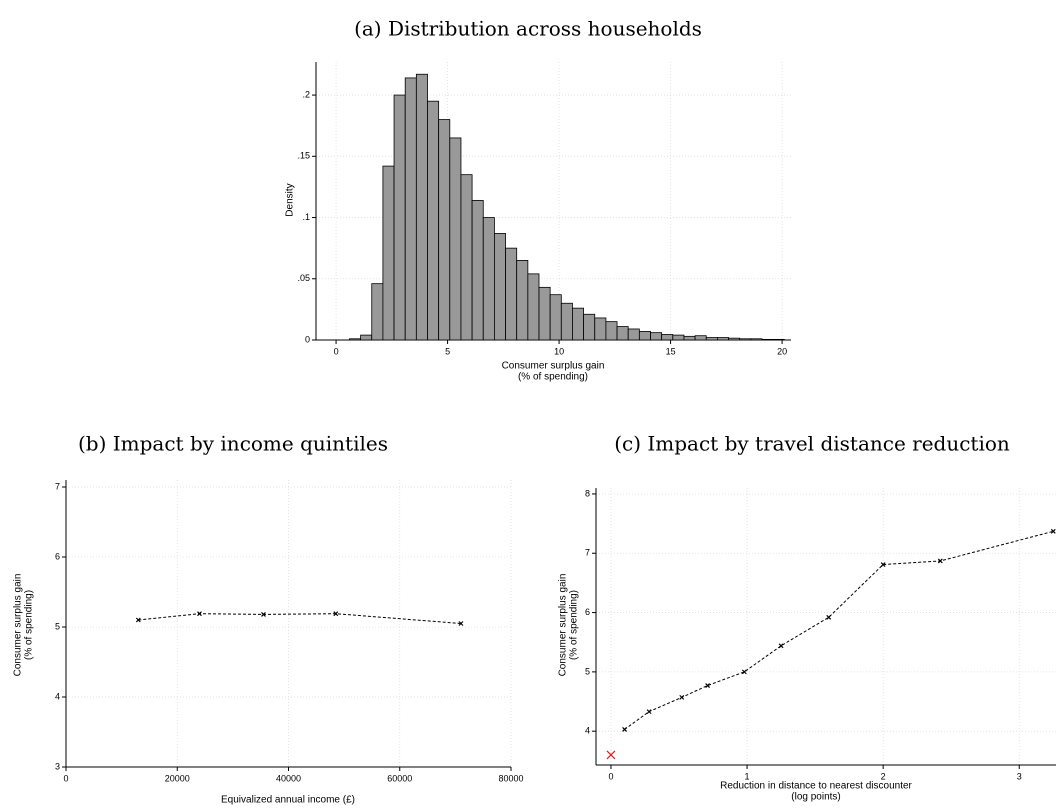 The image size is (1056, 809). What do you see at coordinates (233, 444) in the screenshot?
I see `chart-title: (b) Impact by income quintiles` at bounding box center [233, 444].